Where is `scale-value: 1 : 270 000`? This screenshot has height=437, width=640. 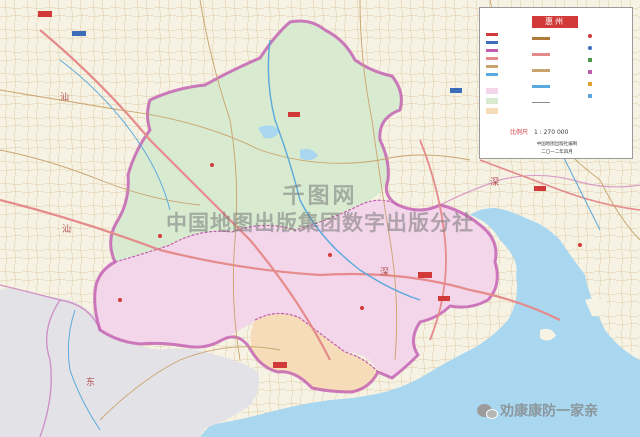 scale-value: 1 : 270 000 is located at coordinates (551, 132).